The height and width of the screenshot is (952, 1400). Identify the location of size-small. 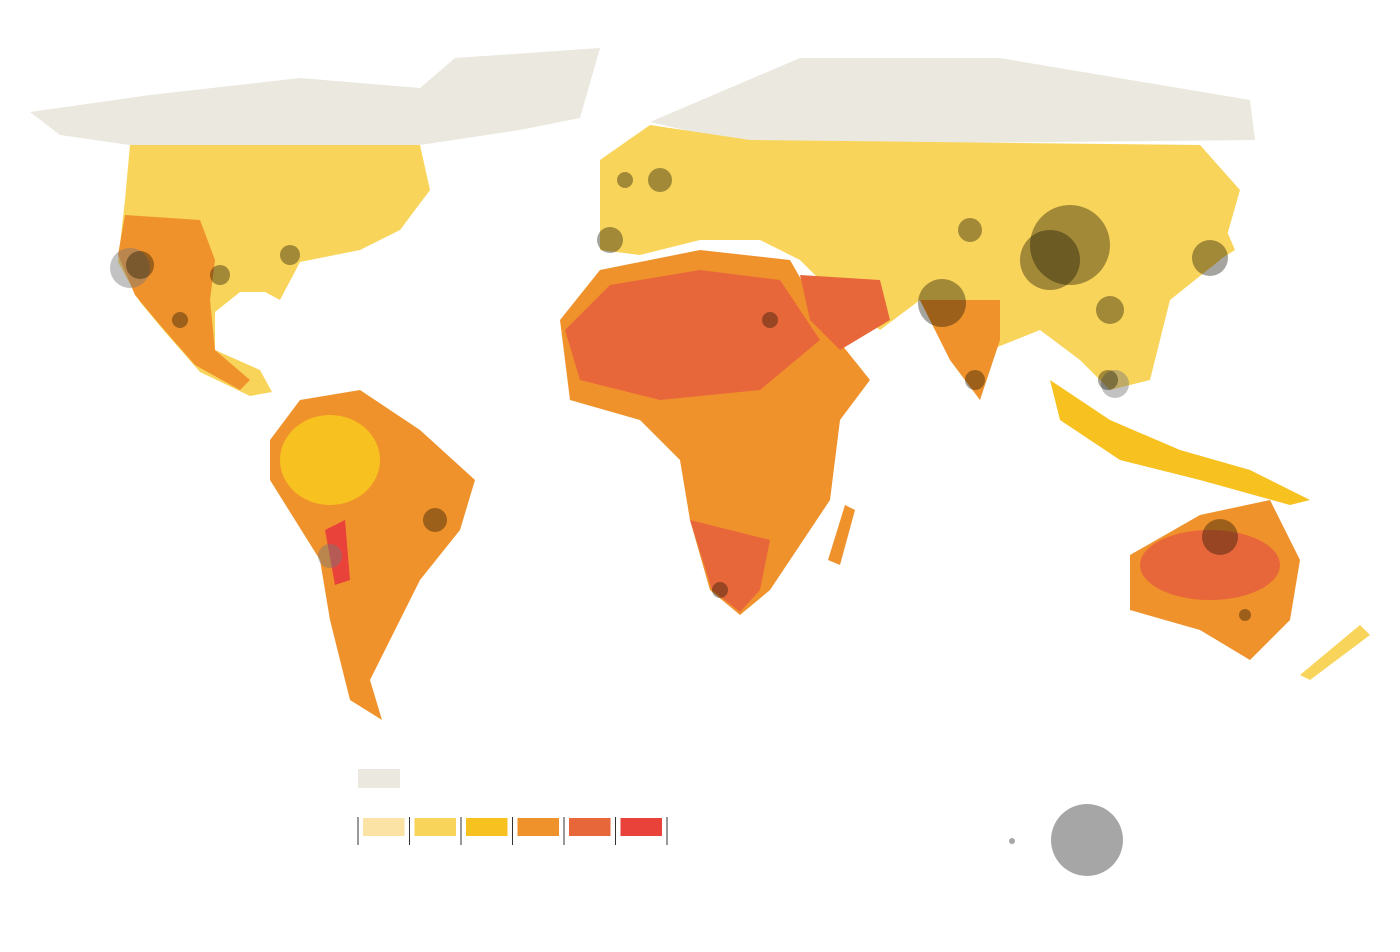
(1012, 841).